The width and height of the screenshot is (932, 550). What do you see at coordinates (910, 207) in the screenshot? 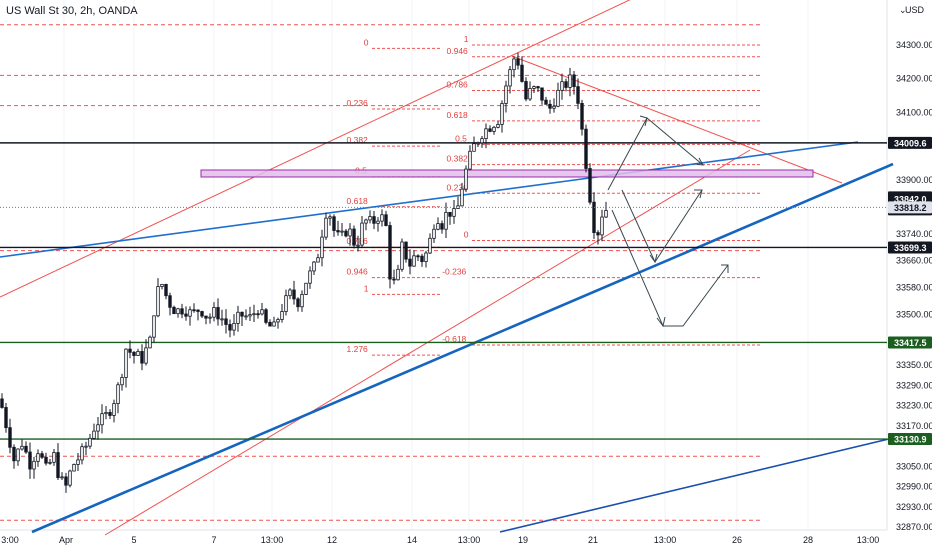
I see `price-tag: 33818.2` at bounding box center [910, 207].